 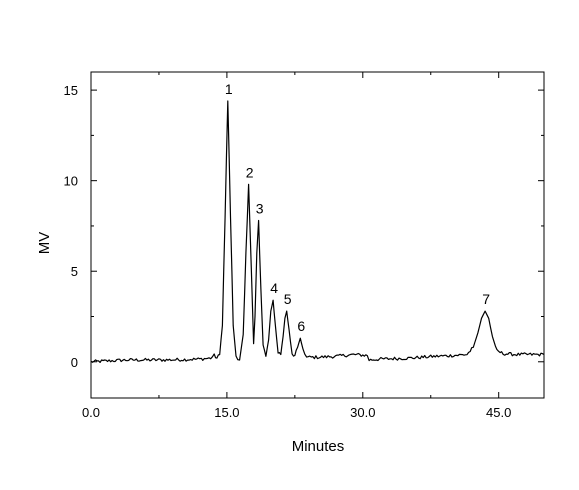 I want to click on peak-label-4: 4, so click(x=274, y=288).